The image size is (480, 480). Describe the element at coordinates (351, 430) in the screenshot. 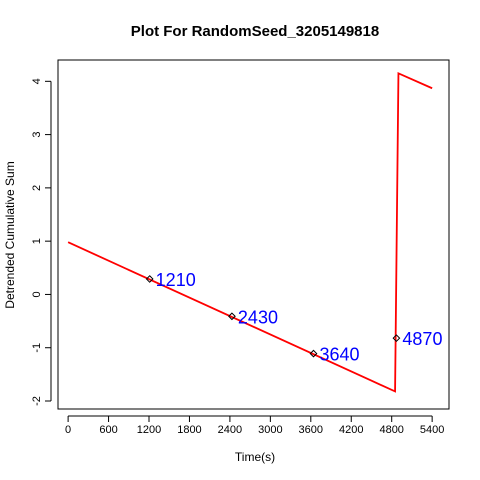

I see `x-tick-label: 4200` at that location.